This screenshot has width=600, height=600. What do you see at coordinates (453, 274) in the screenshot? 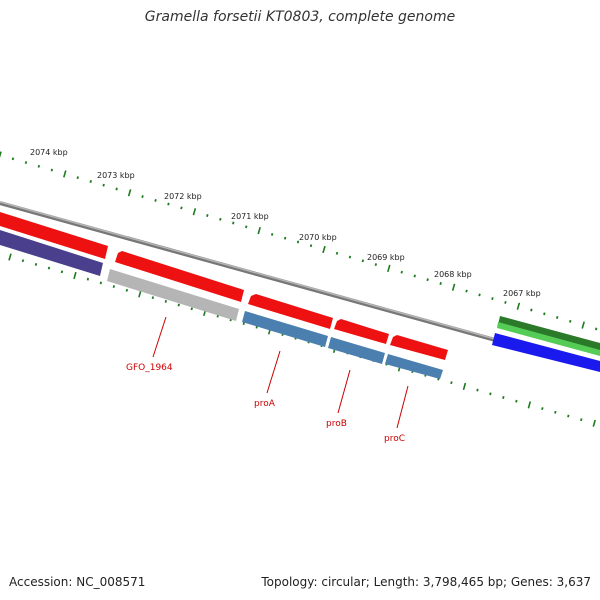
I see `kbp-label: 2068 kbp` at bounding box center [453, 274].